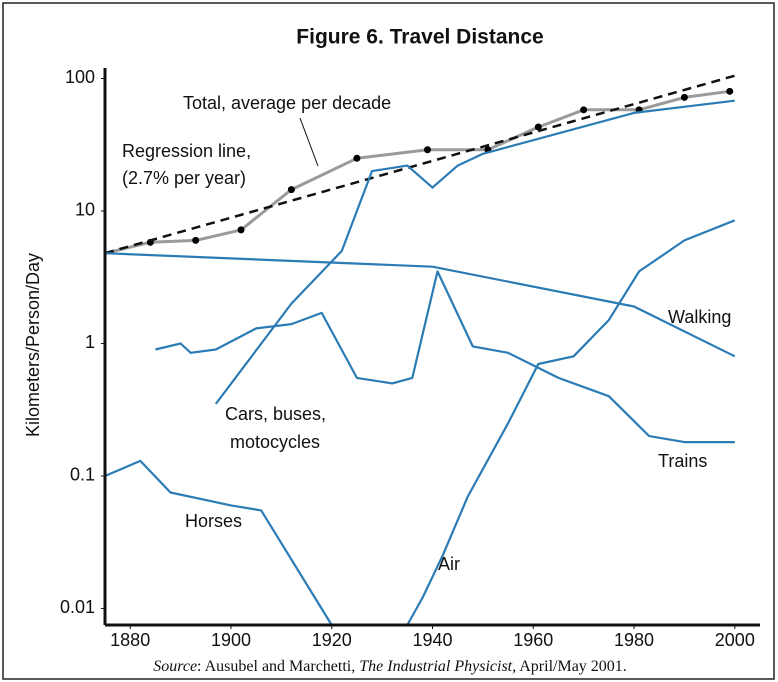 The image size is (778, 682). What do you see at coordinates (699, 317) in the screenshot?
I see `series-label: Walking` at bounding box center [699, 317].